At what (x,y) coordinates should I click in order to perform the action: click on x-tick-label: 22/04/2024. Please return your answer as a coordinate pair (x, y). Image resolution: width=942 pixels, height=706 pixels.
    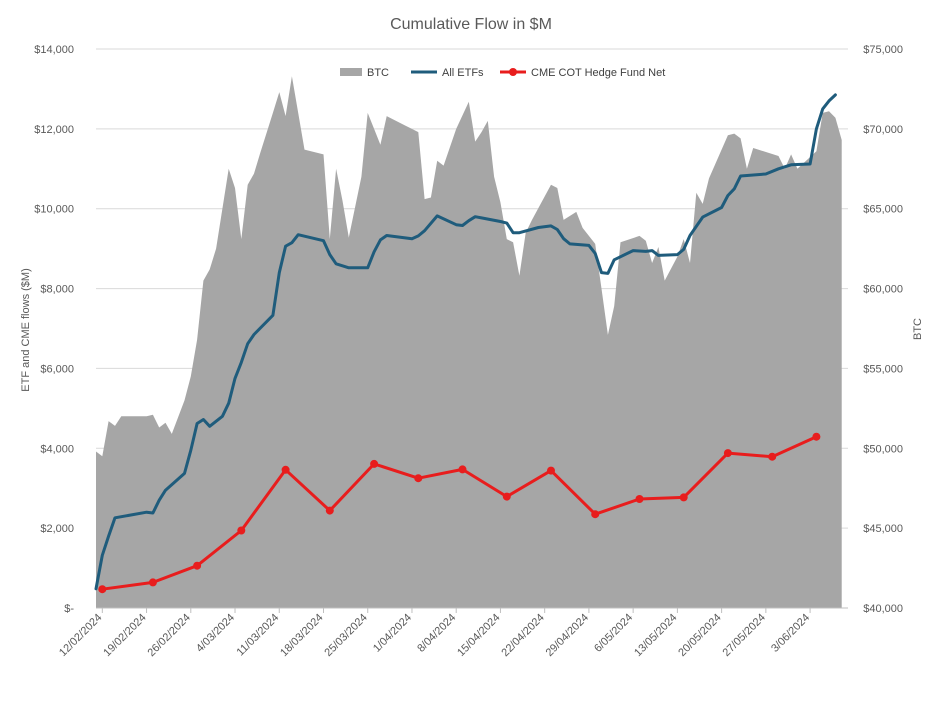
    Looking at the image, I should click on (522, 635).